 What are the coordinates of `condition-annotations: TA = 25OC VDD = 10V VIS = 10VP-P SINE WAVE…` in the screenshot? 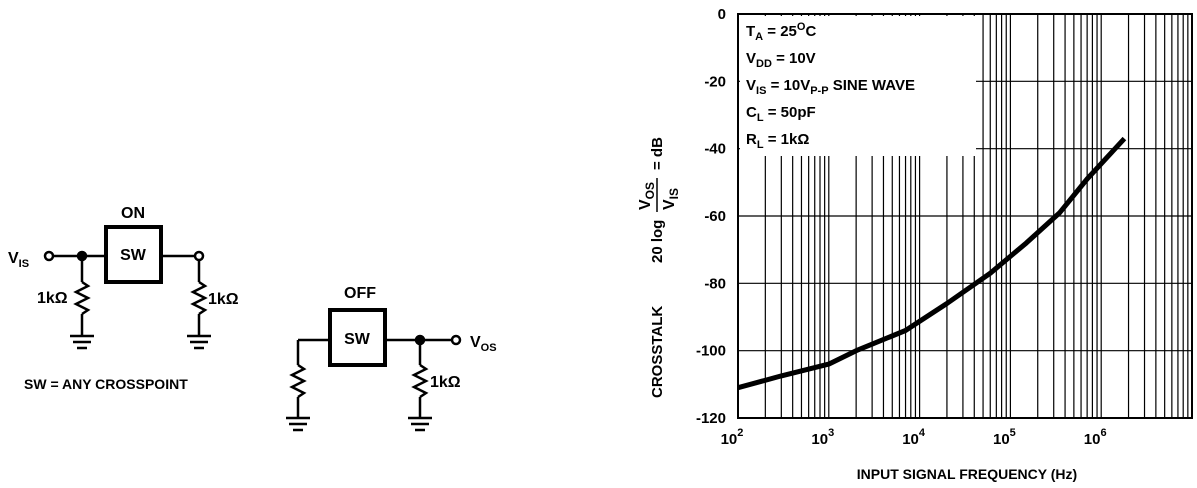 It's located at (830, 86).